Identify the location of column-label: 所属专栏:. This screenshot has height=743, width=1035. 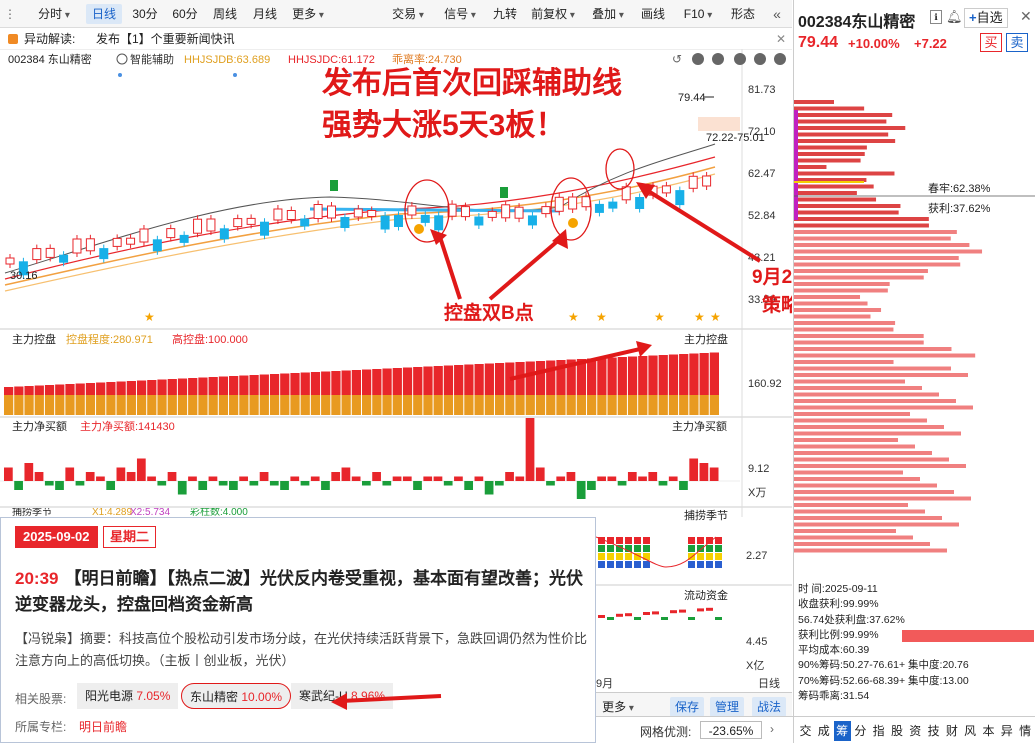
(41, 727).